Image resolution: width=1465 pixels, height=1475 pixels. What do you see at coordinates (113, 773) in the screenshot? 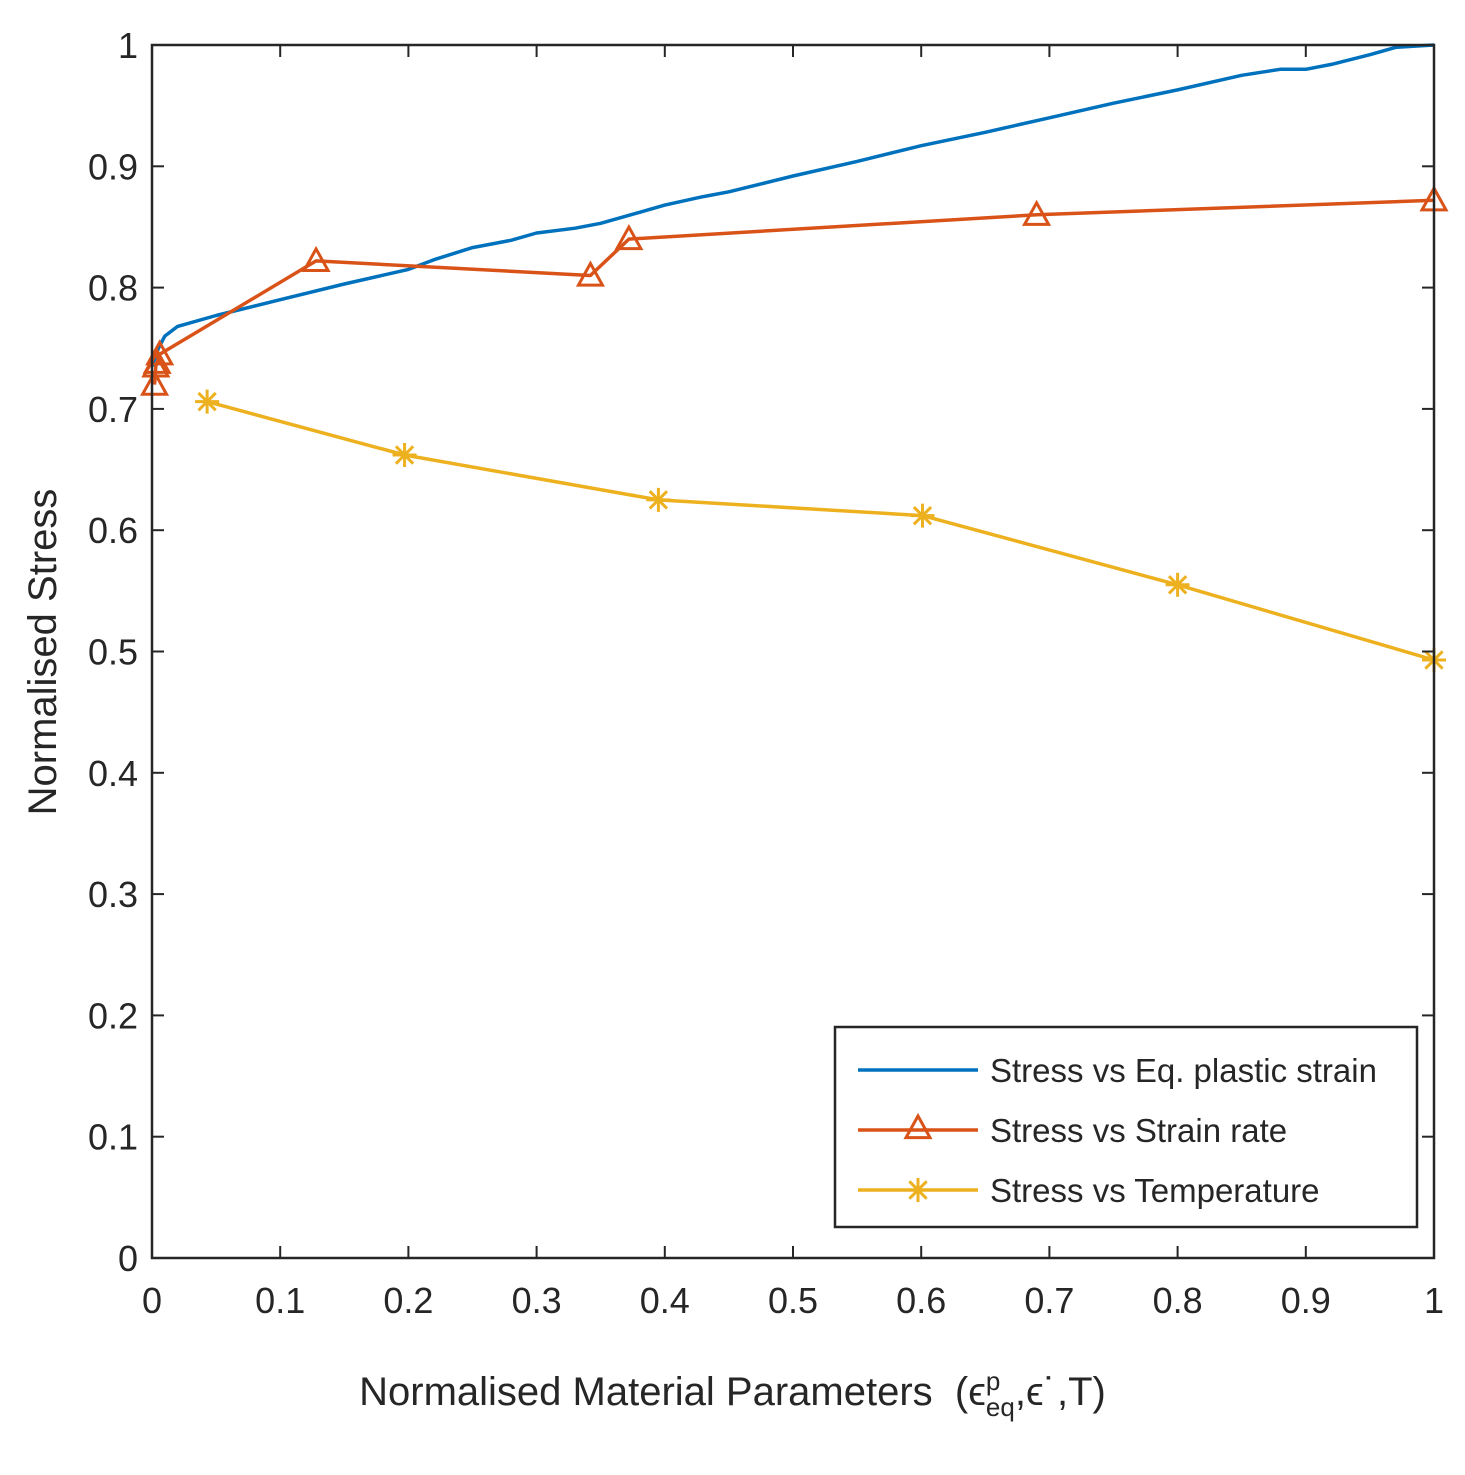
I see `y-tick-label: 0.4` at bounding box center [113, 773].